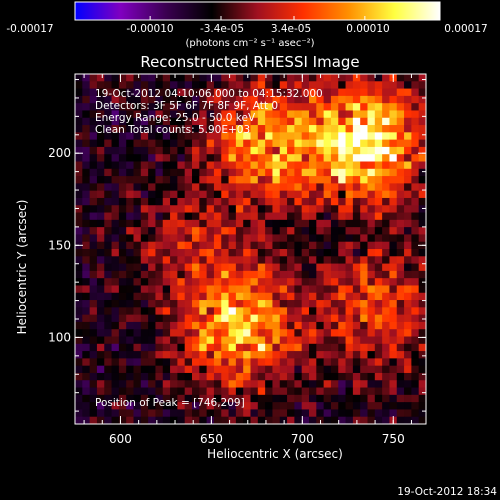 The width and height of the screenshot is (500, 500). I want to click on x-tick-label: 750, so click(393, 439).